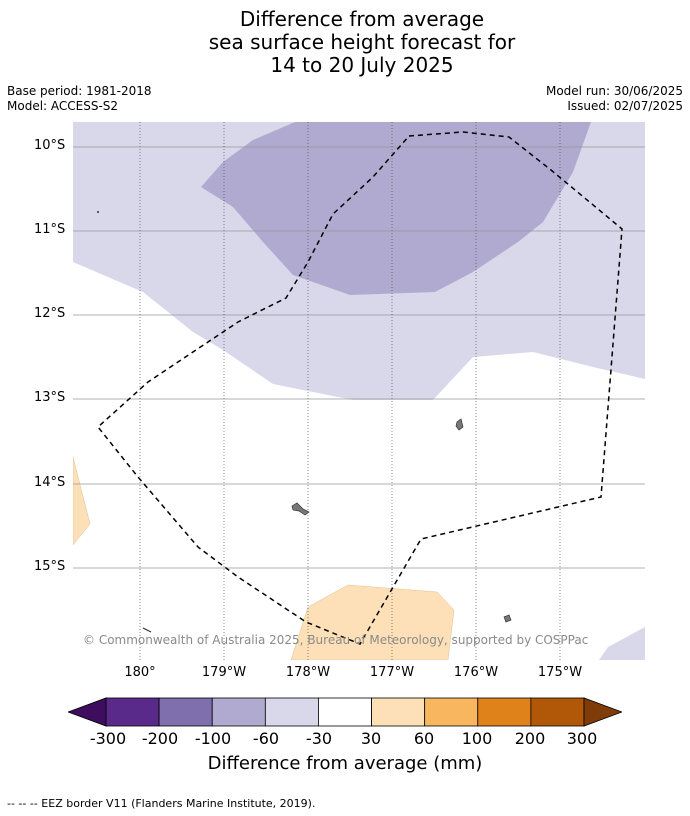 The width and height of the screenshot is (690, 816). Describe the element at coordinates (79, 91) in the screenshot. I see `base-period: Base period: 1981-2018` at that location.